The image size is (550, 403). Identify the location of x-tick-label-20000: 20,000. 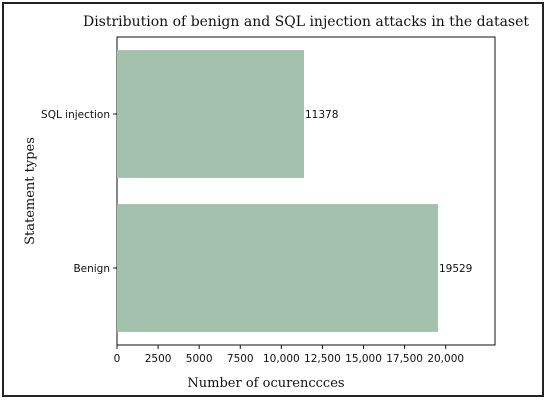
(445, 359).